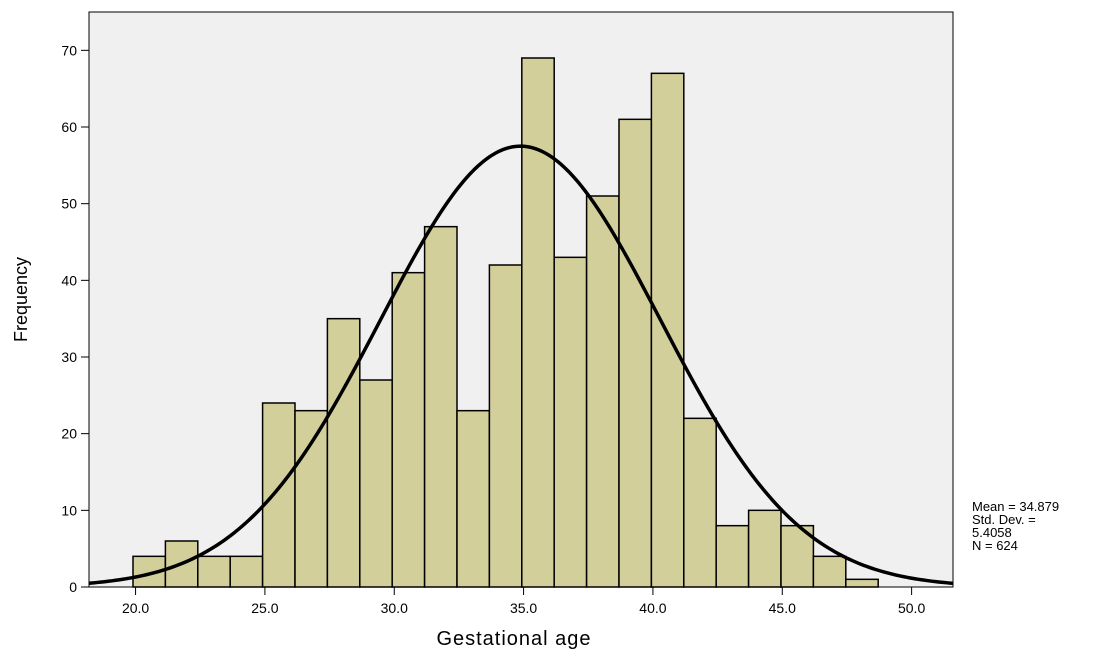 Image resolution: width=1096 pixels, height=650 pixels. Describe the element at coordinates (995, 545) in the screenshot. I see `stats-n: N = 624` at that location.